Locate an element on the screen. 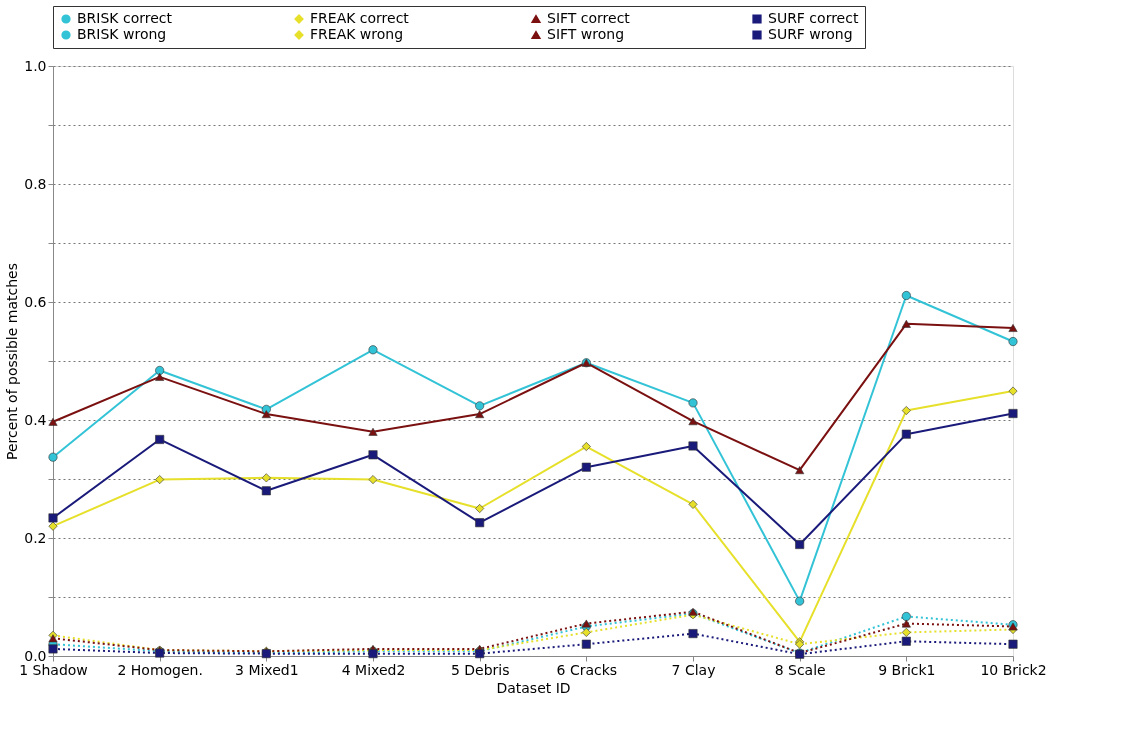 The height and width of the screenshot is (736, 1139). legend-label: FREAK correct is located at coordinates (360, 18).